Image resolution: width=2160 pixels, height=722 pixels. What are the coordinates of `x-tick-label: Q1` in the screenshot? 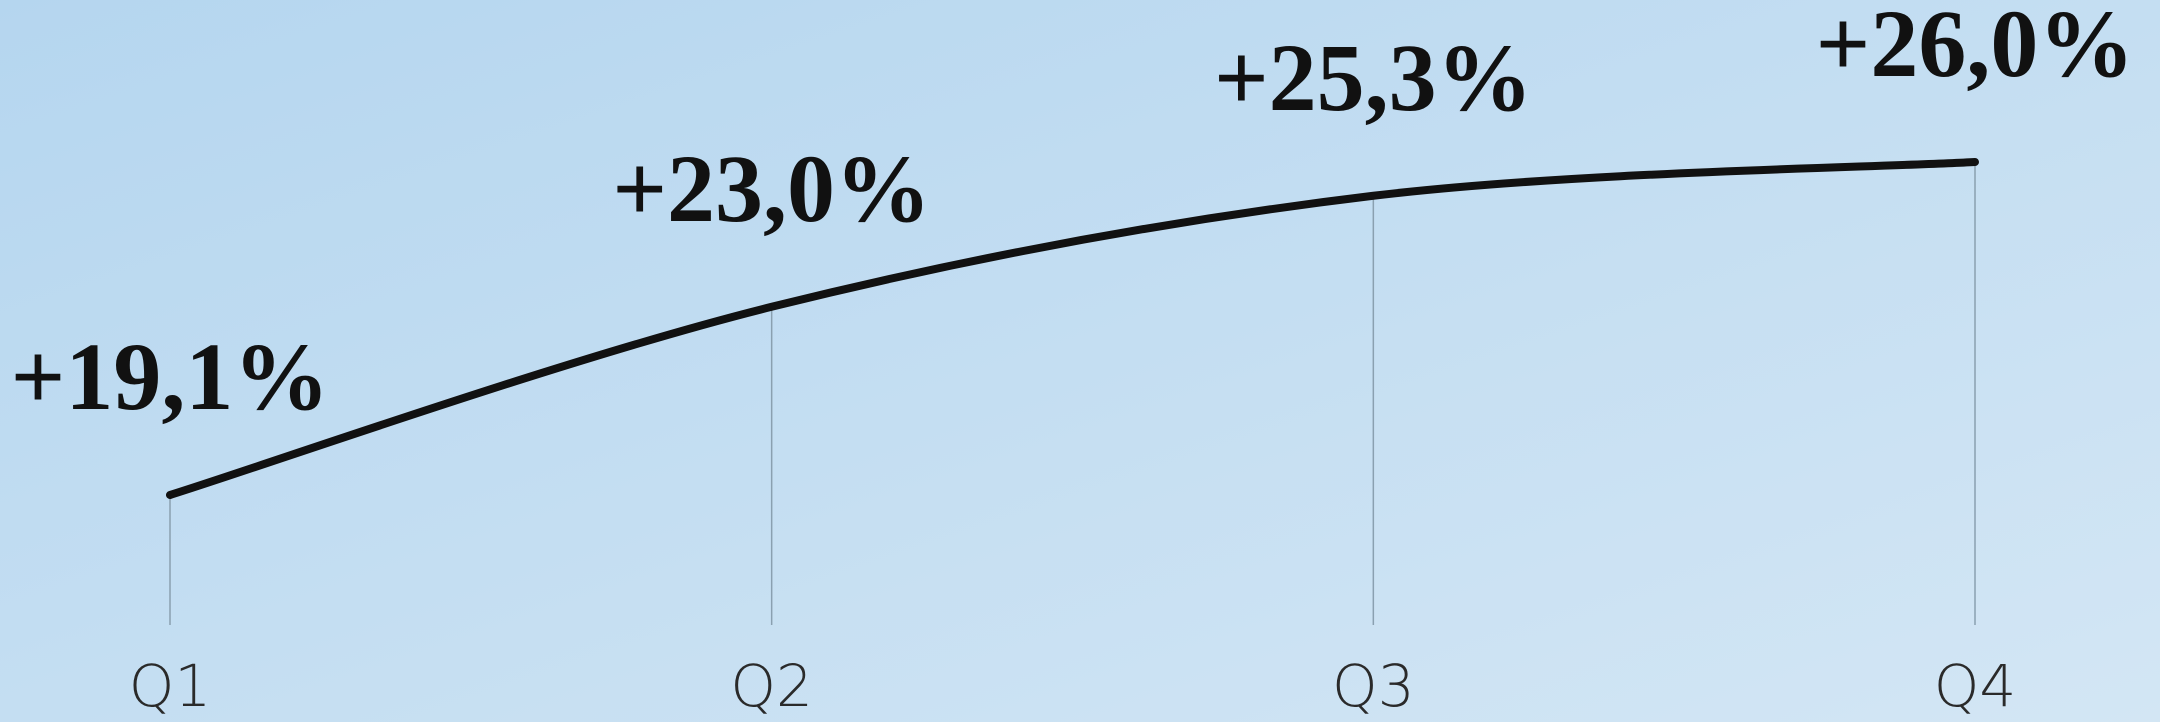 It's located at (170, 686).